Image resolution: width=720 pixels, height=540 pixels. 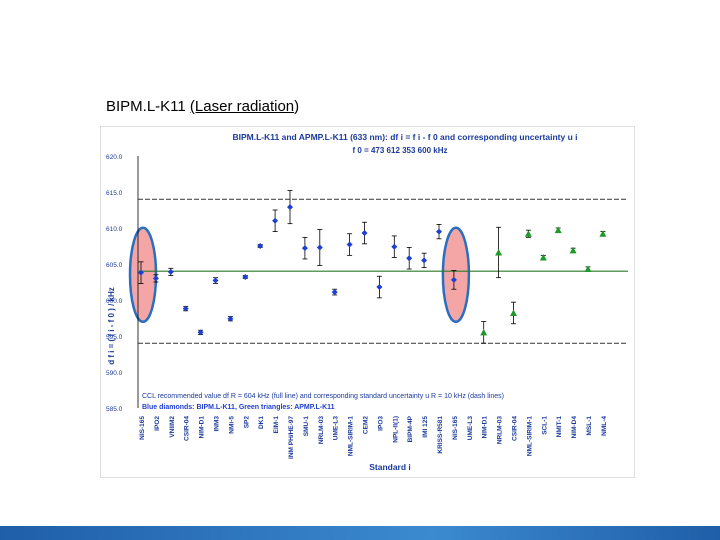 What do you see at coordinates (148, 106) in the screenshot?
I see `title-main: BIPM.L-K11` at bounding box center [148, 106].